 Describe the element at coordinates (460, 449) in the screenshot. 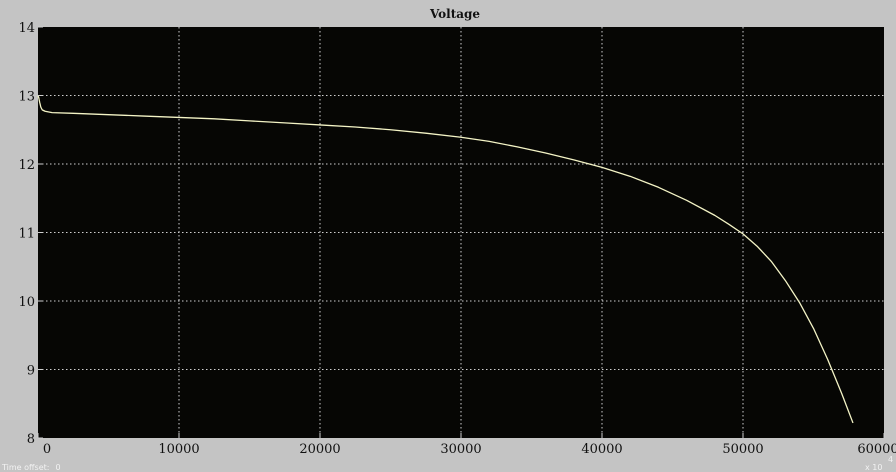

I see `x-tick-label: 30000` at that location.